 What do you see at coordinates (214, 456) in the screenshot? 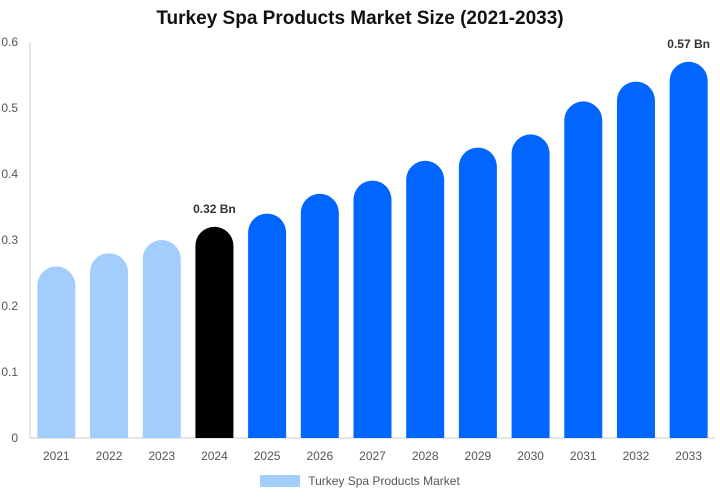
I see `x-tick-label: 2024` at bounding box center [214, 456].